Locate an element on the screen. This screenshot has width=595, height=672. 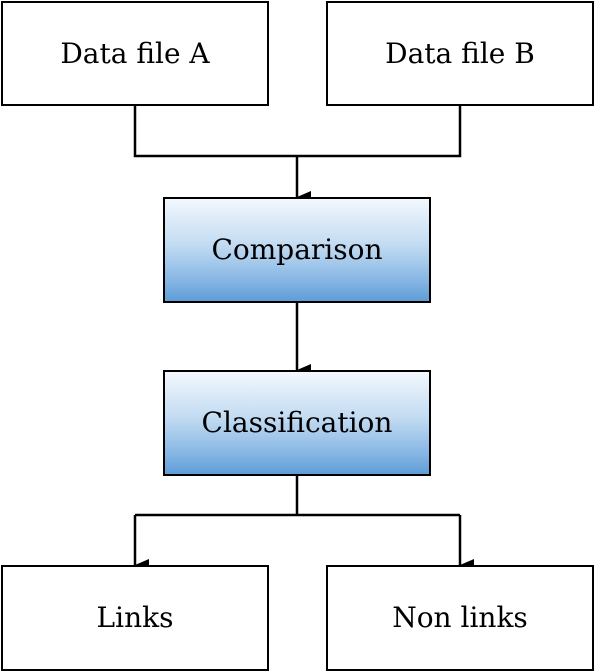
data-file-b-box: Data file B is located at coordinates (460, 53).